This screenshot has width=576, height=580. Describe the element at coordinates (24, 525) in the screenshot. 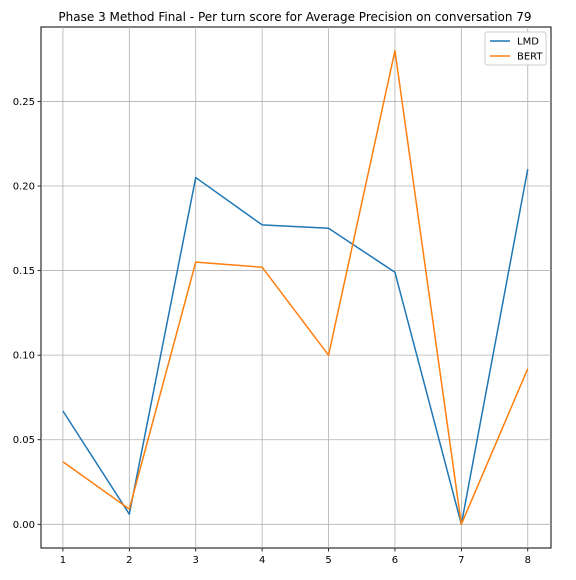

I see `y-tick-label: 0.00` at that location.